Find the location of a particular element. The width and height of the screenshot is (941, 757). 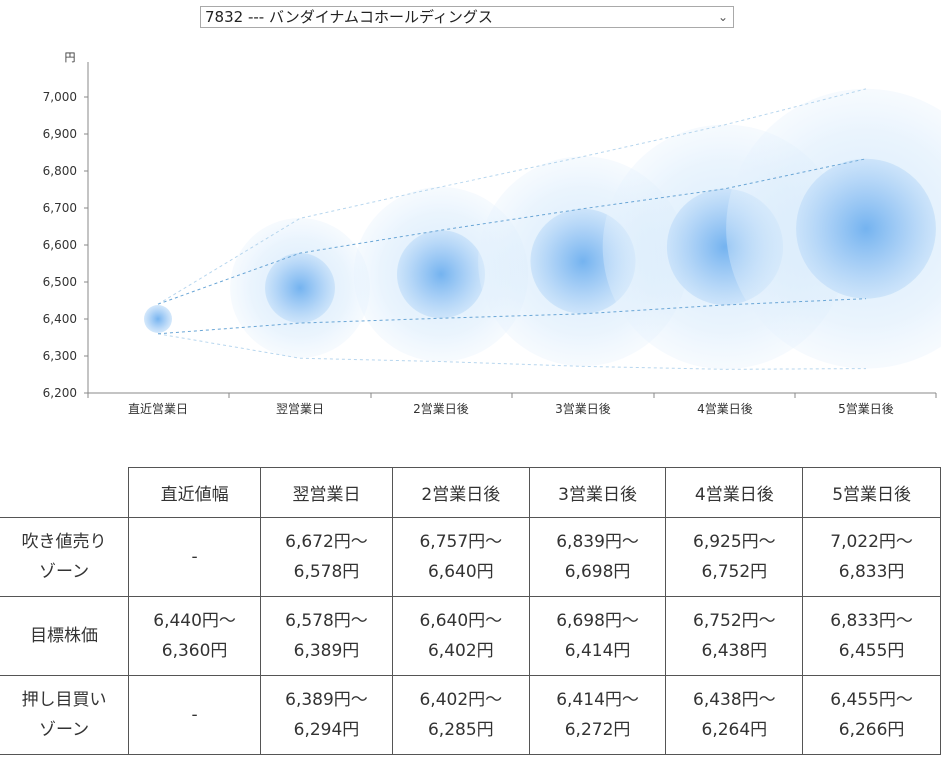

y-unit-label: 円 is located at coordinates (70, 57).